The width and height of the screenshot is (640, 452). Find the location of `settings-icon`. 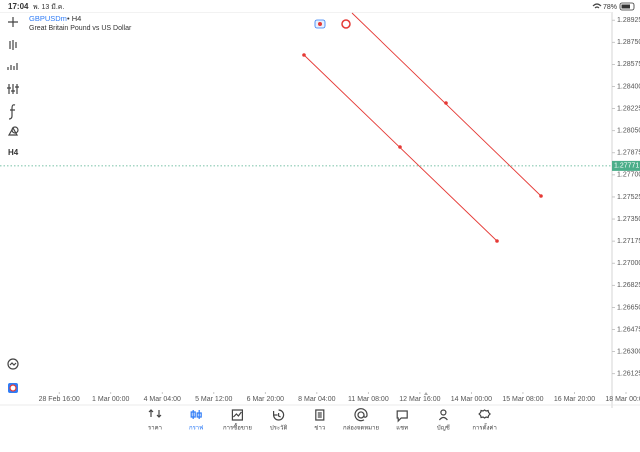

settings-icon is located at coordinates (13, 89).